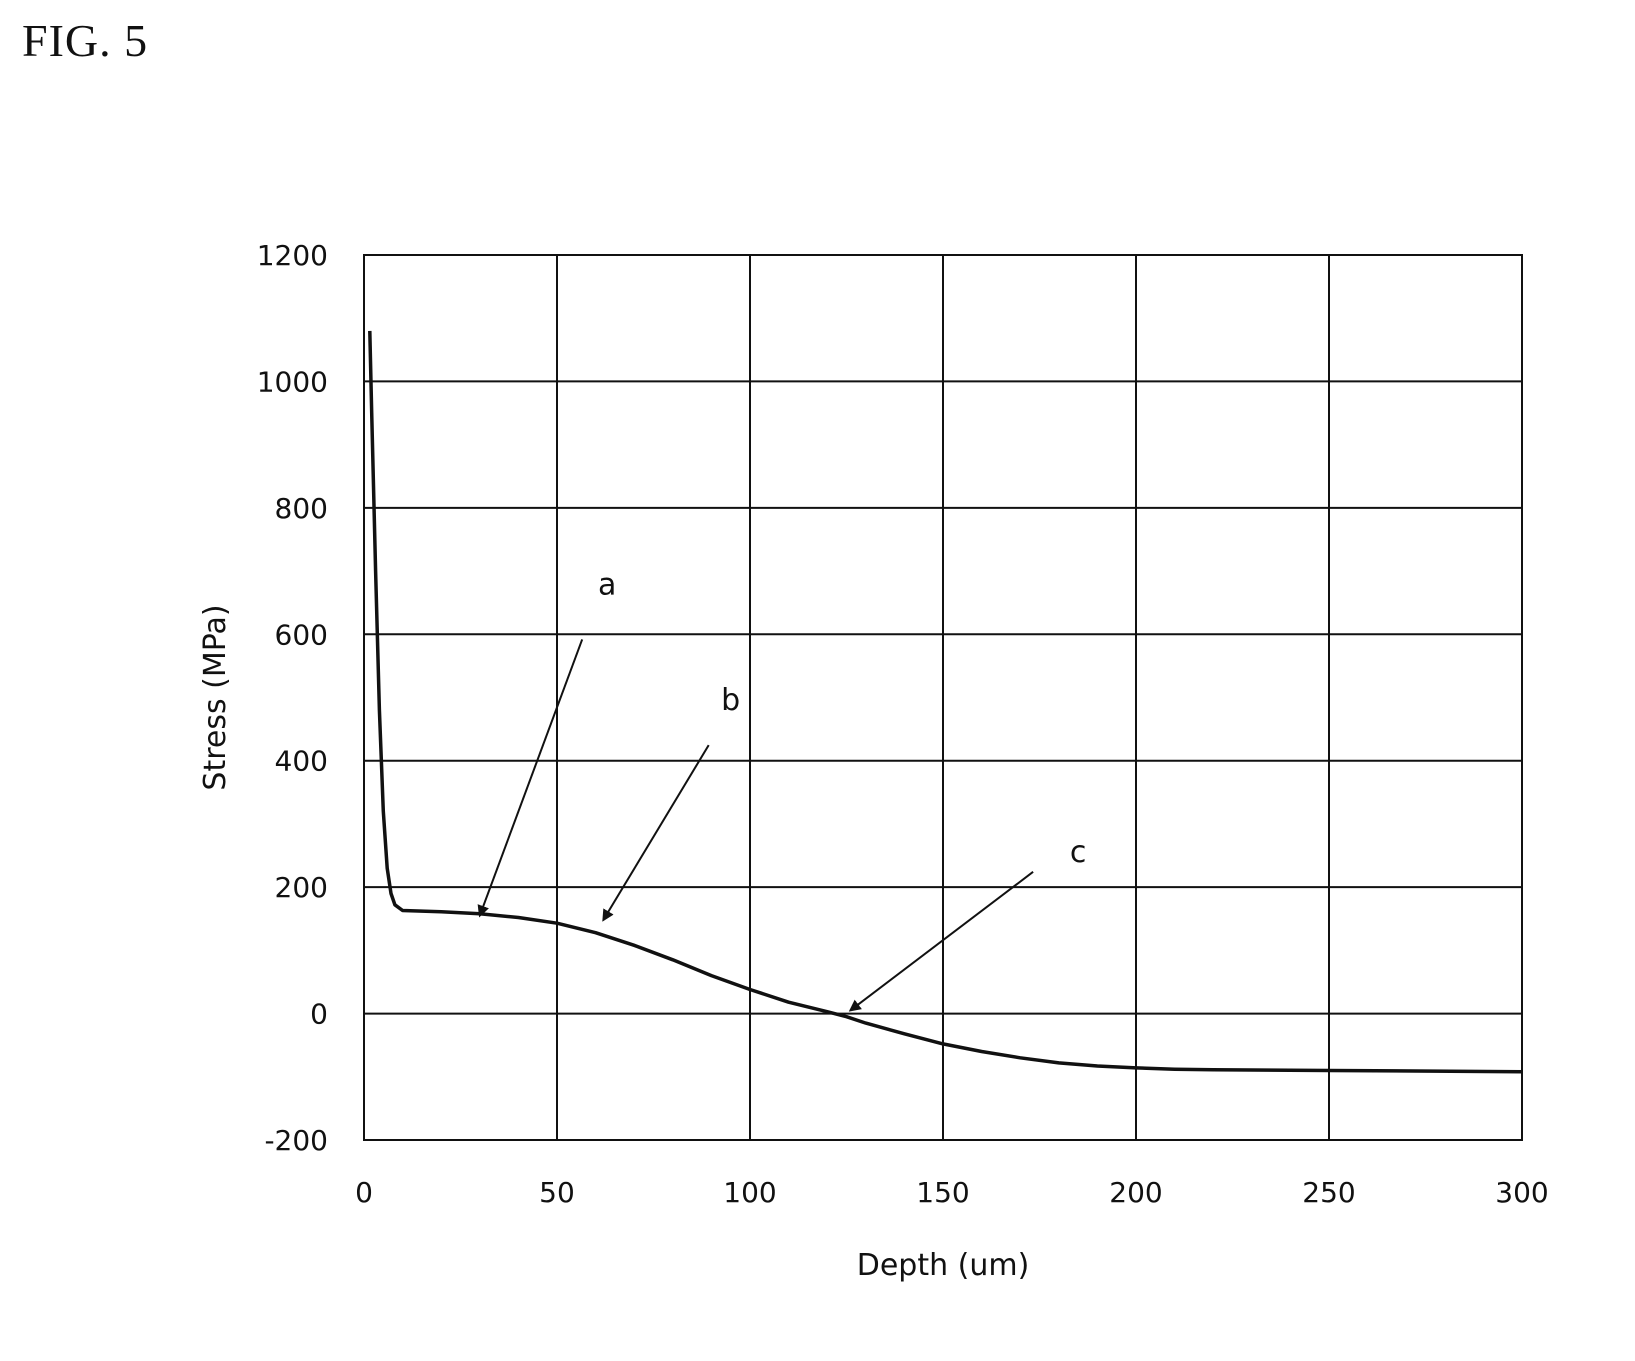 Image resolution: width=1635 pixels, height=1361 pixels. I want to click on figure-label: FIG. 5, so click(85, 40).